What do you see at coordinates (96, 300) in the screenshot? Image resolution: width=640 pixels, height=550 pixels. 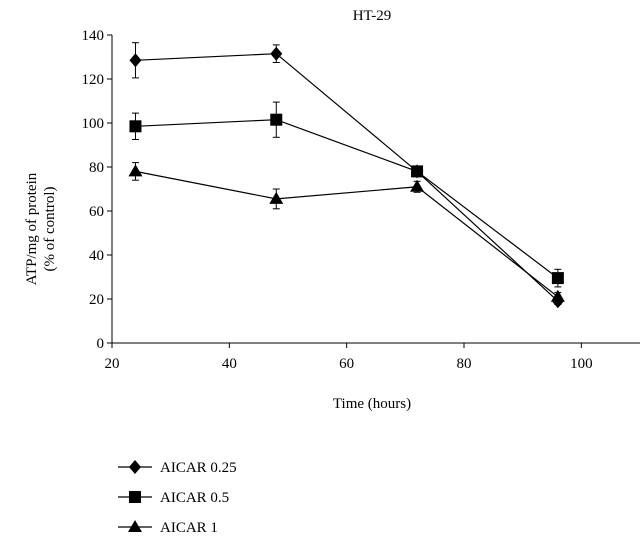 I see `y-tick-label: 20` at bounding box center [96, 300].